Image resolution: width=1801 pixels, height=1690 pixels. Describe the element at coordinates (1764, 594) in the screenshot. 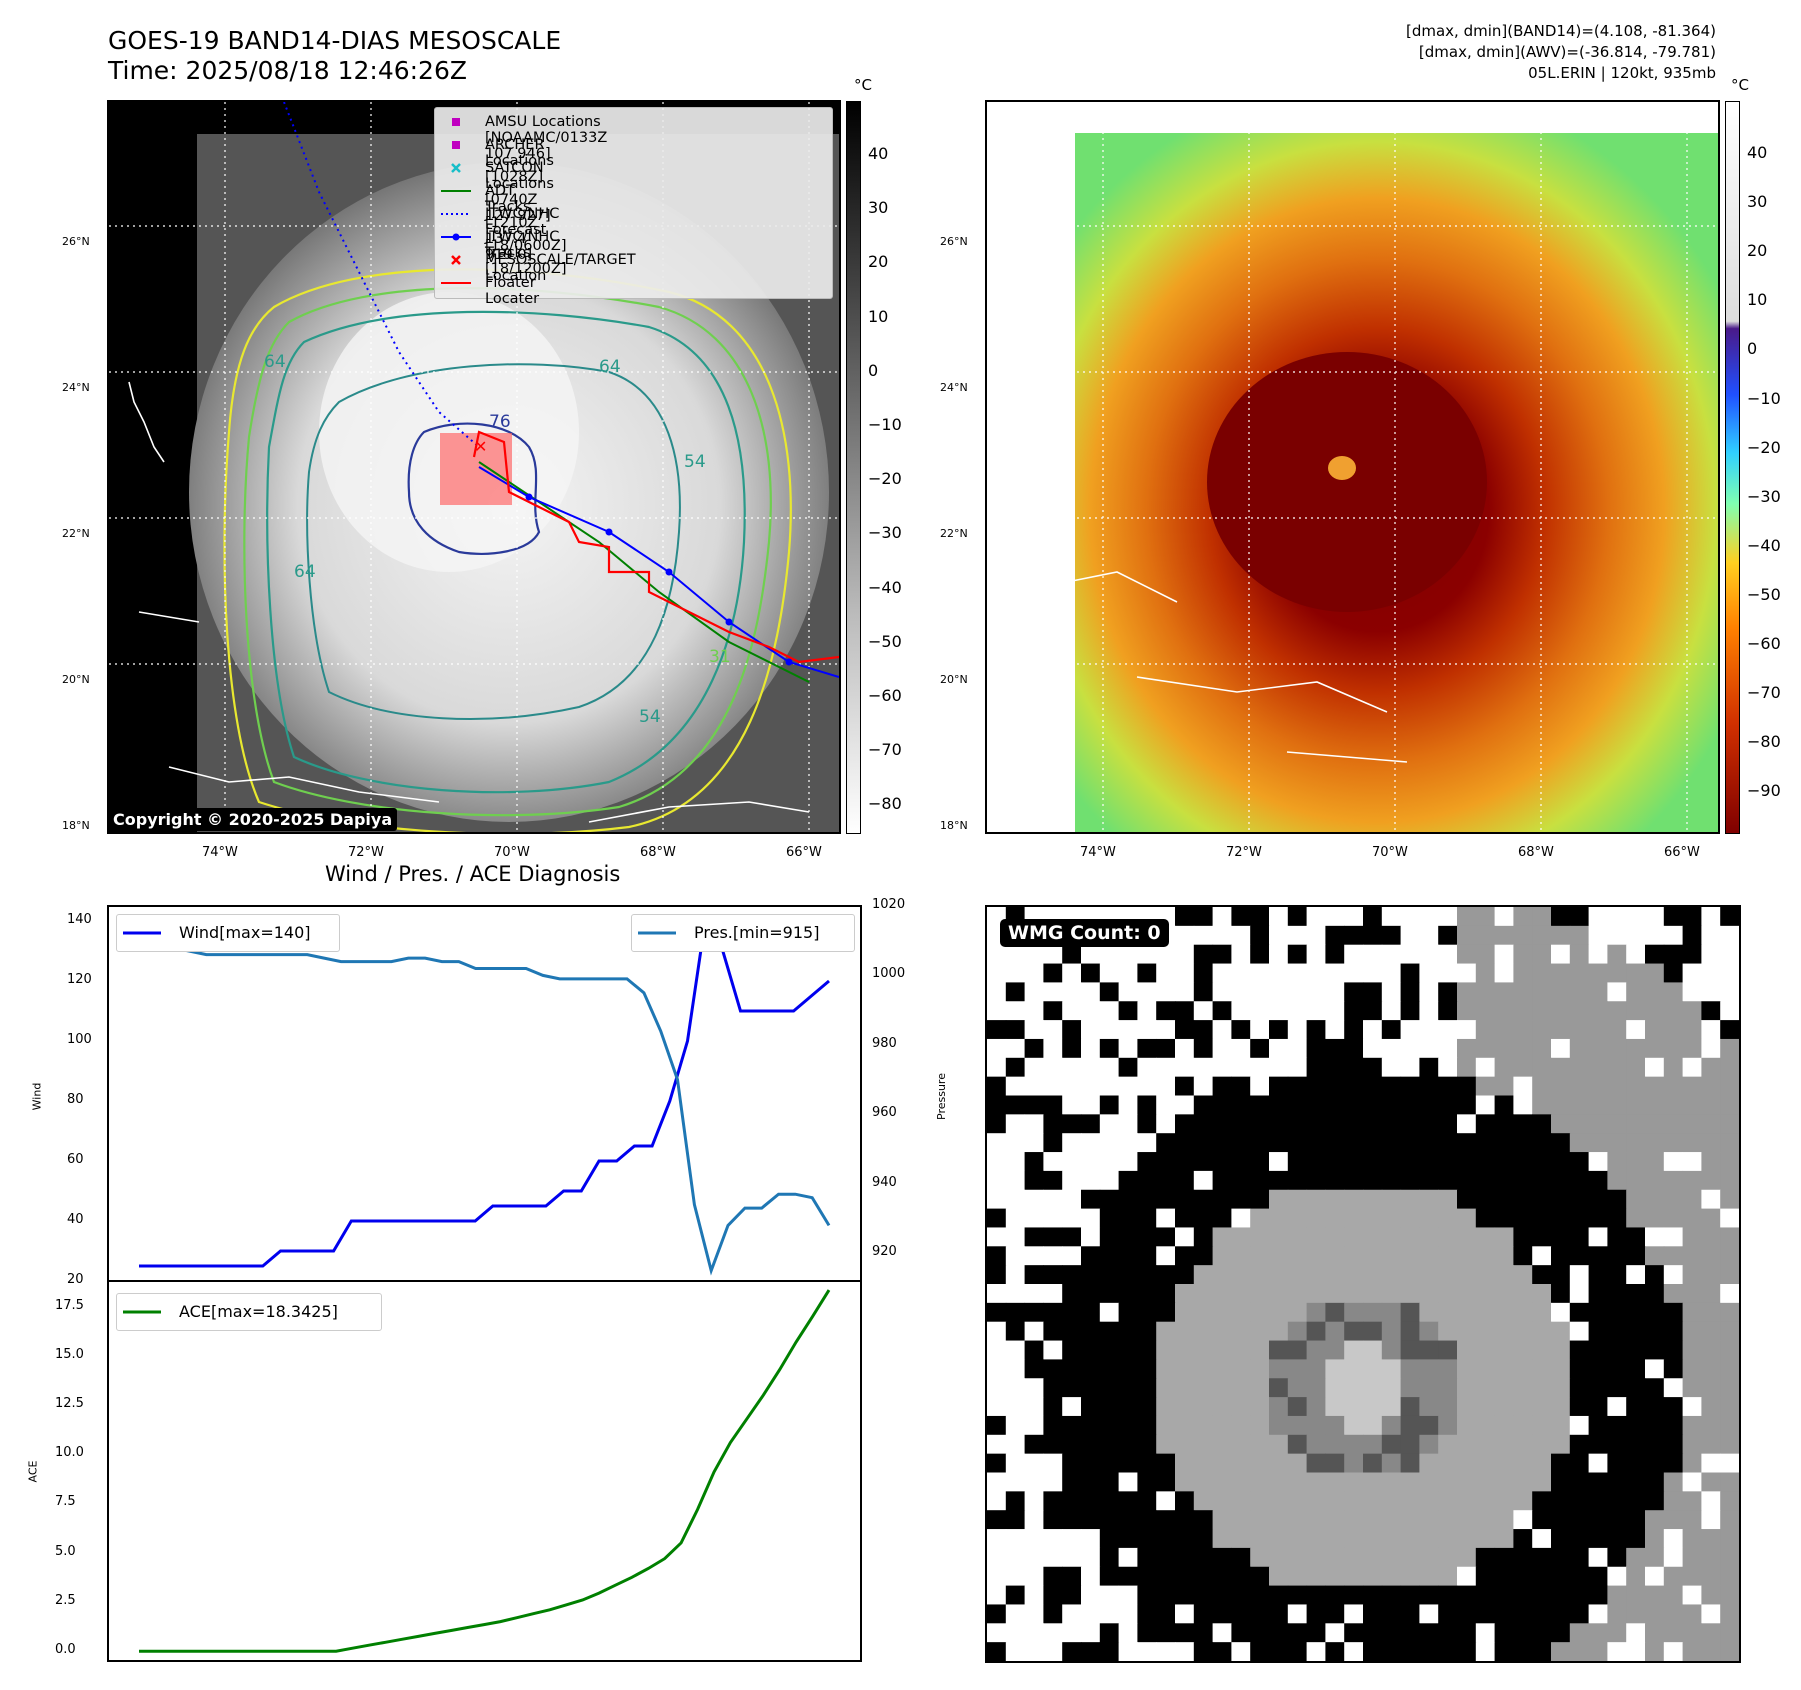

I see `colorbar-tick-label: −50` at that location.